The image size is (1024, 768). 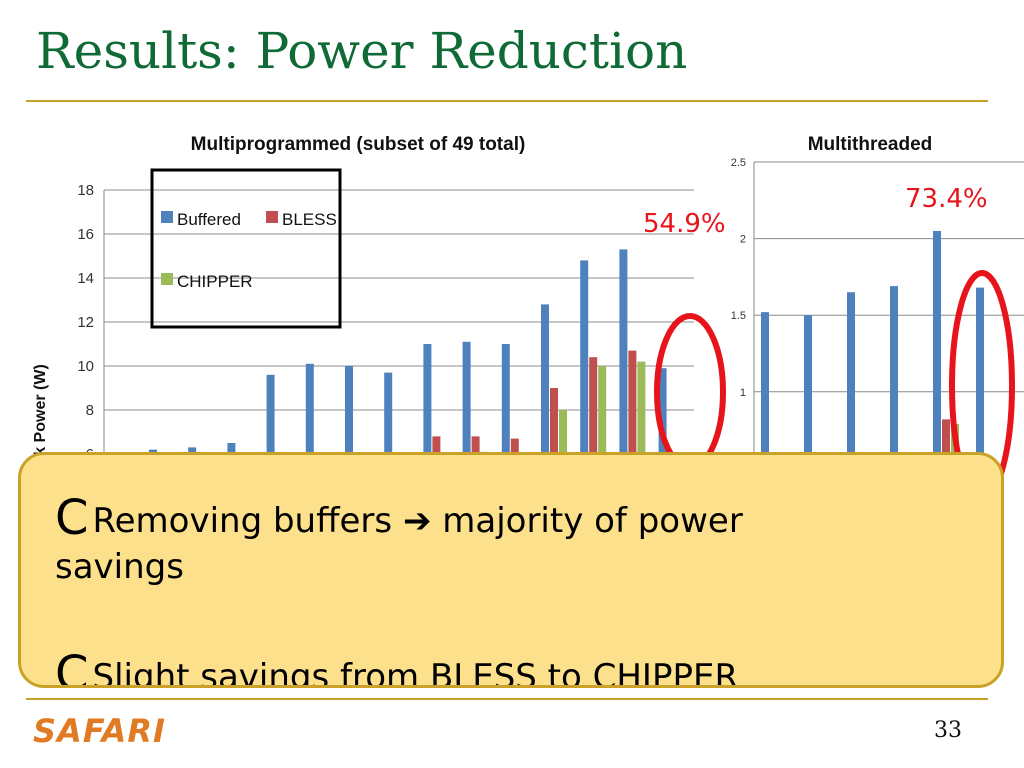 What do you see at coordinates (738, 163) in the screenshot?
I see `mt-tick-label: 2.5` at bounding box center [738, 163].